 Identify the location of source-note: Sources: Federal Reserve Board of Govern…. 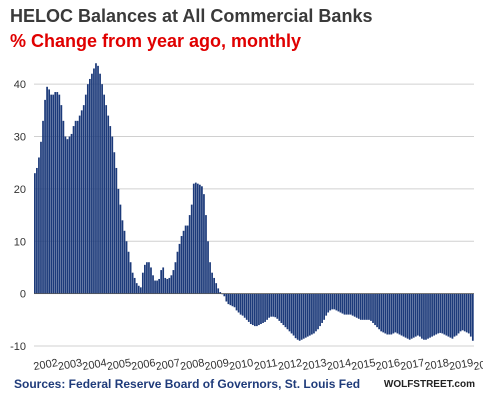
(187, 384).